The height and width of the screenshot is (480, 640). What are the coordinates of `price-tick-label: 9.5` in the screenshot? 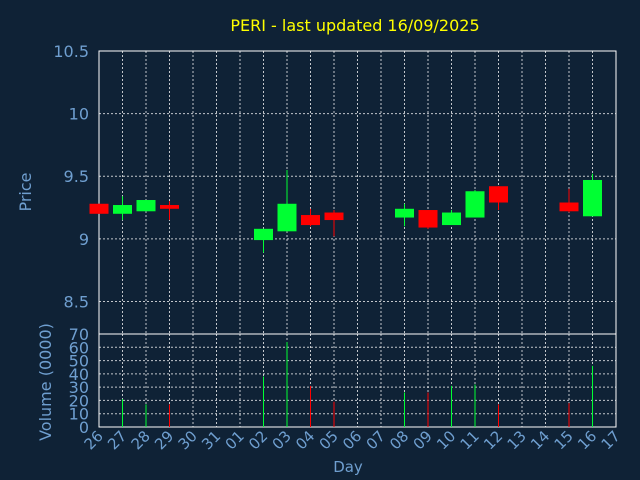 It's located at (76, 176).